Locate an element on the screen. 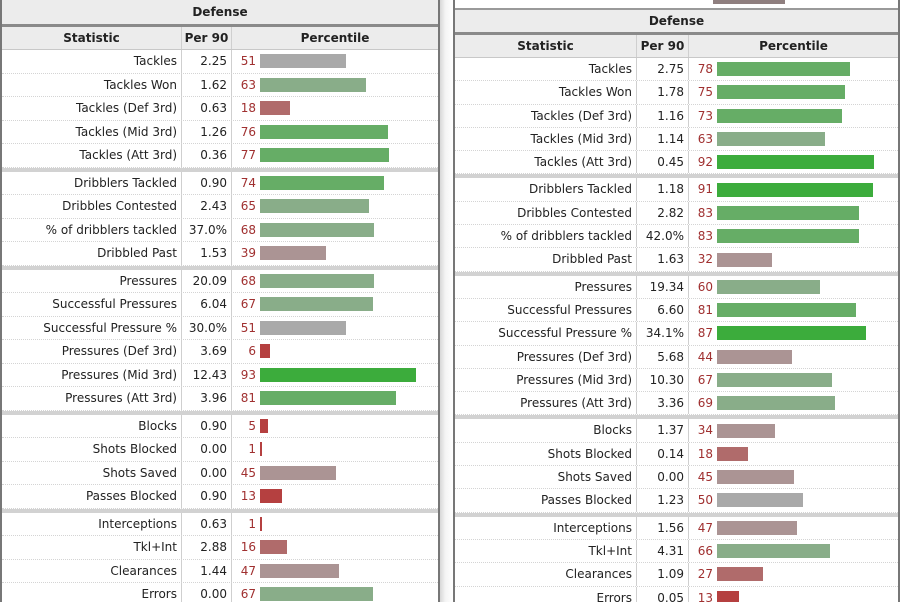 This screenshot has width=900, height=602. percentile-cell: 63 is located at coordinates (335, 85).